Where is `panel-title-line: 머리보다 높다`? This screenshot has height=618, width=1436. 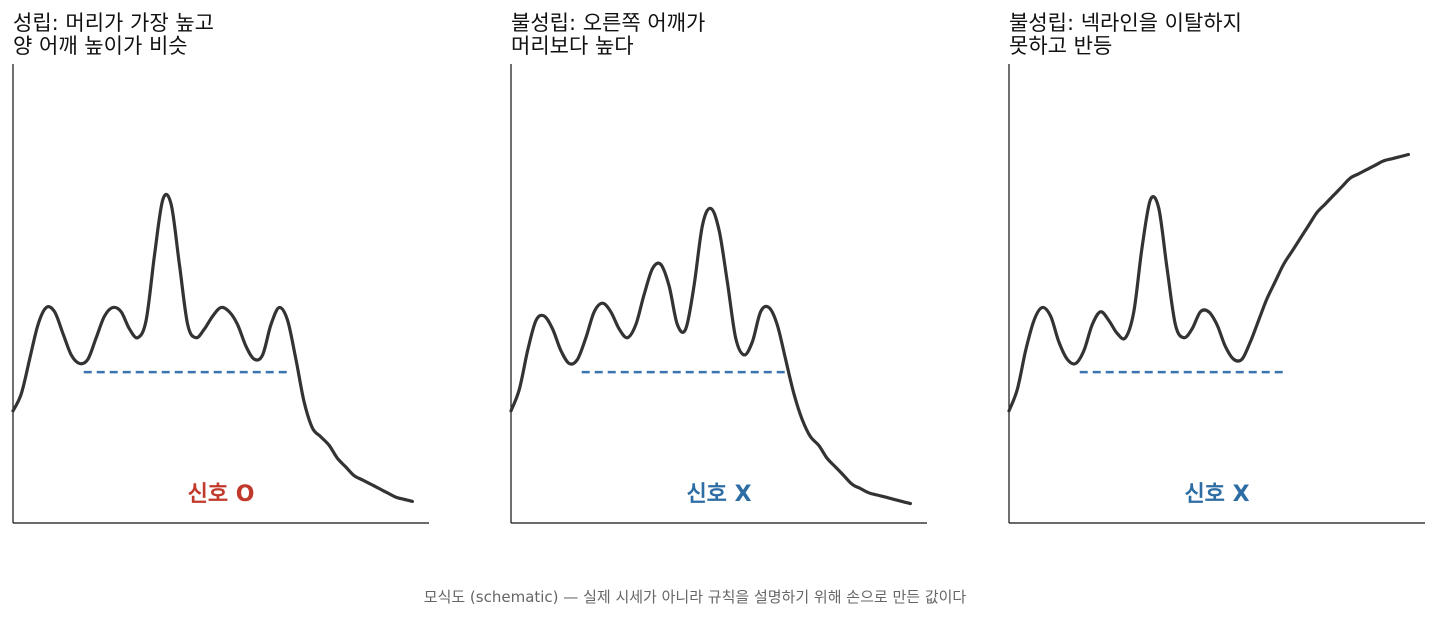
panel-title-line: 머리보다 높다 is located at coordinates (572, 46).